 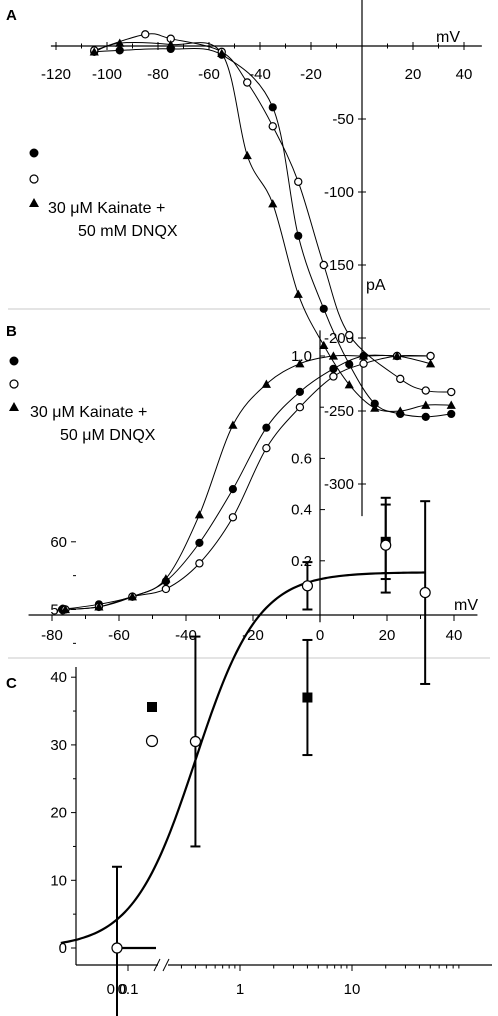 What do you see at coordinates (311, 74) in the screenshot?
I see `panel-a-x-tick-label: -20` at bounding box center [311, 74].